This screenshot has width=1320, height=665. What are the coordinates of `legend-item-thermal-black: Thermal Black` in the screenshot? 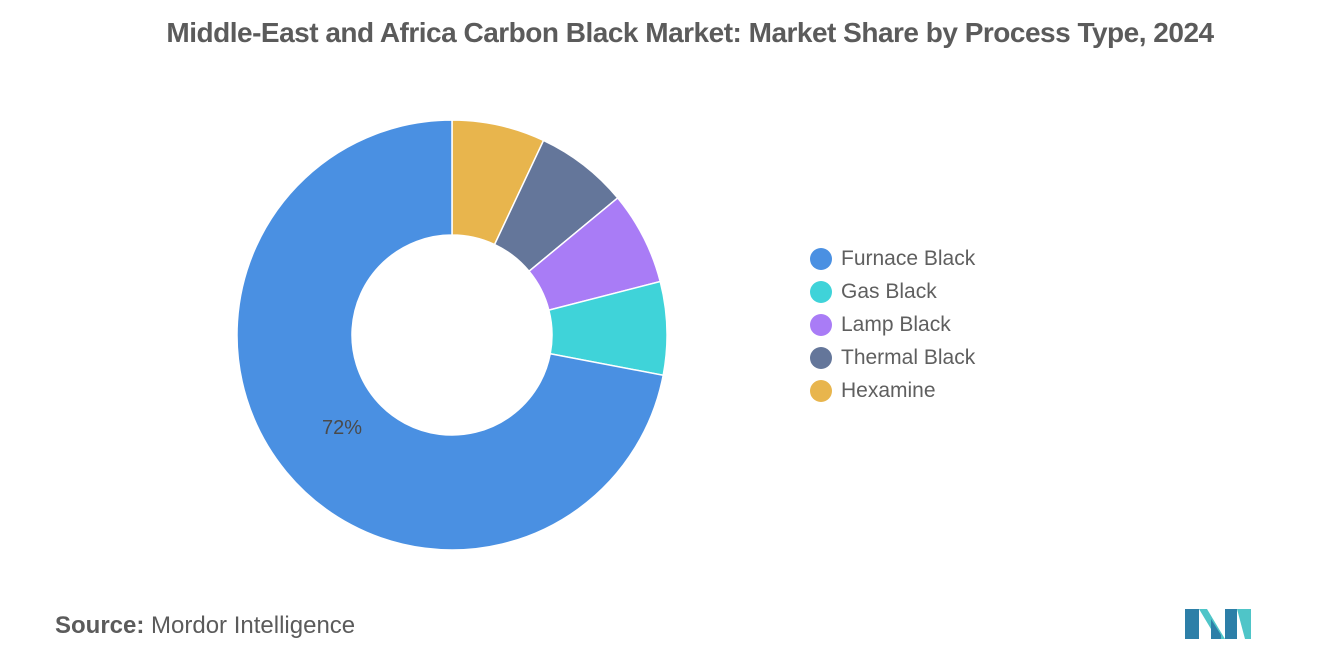 It's located at (892, 357).